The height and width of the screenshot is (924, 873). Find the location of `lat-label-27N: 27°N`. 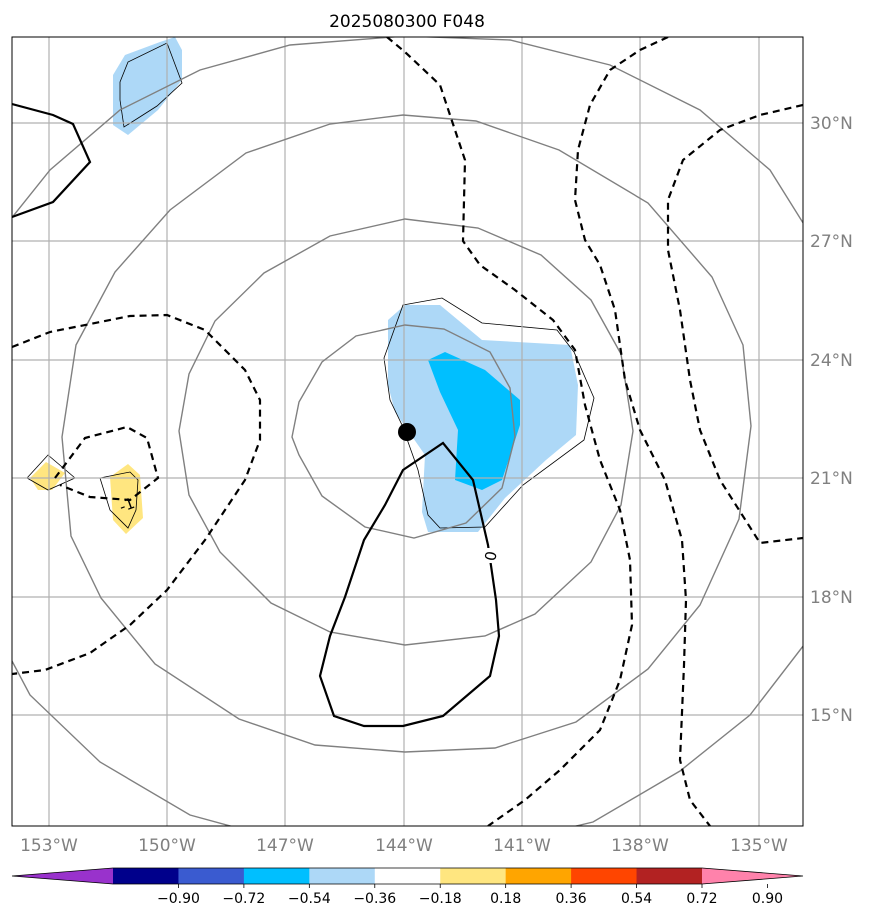

lat-label-27N: 27°N is located at coordinates (831, 242).